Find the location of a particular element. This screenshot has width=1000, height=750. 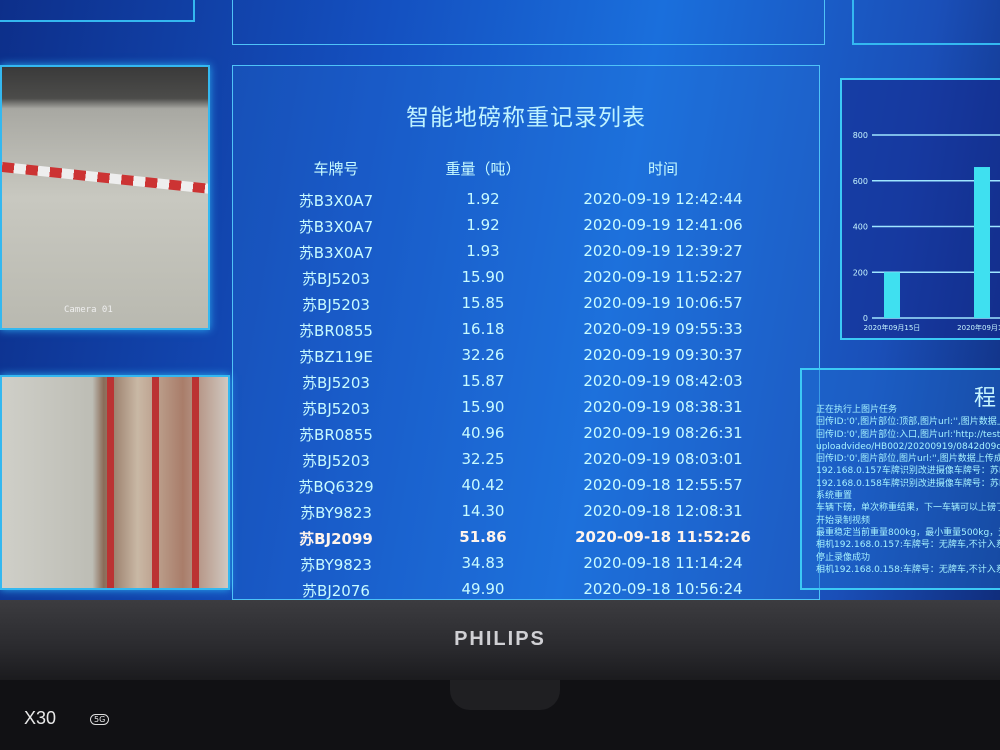

camera-feed-1: Camera 01 is located at coordinates (105, 197).